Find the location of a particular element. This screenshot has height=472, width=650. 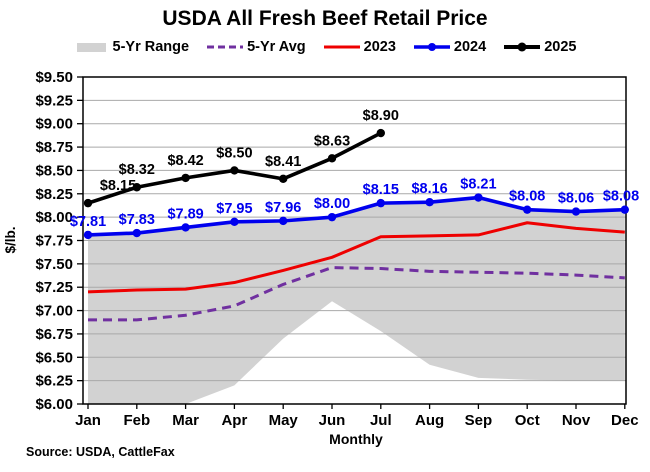

data-label-2025: $8.42 is located at coordinates (185, 161).